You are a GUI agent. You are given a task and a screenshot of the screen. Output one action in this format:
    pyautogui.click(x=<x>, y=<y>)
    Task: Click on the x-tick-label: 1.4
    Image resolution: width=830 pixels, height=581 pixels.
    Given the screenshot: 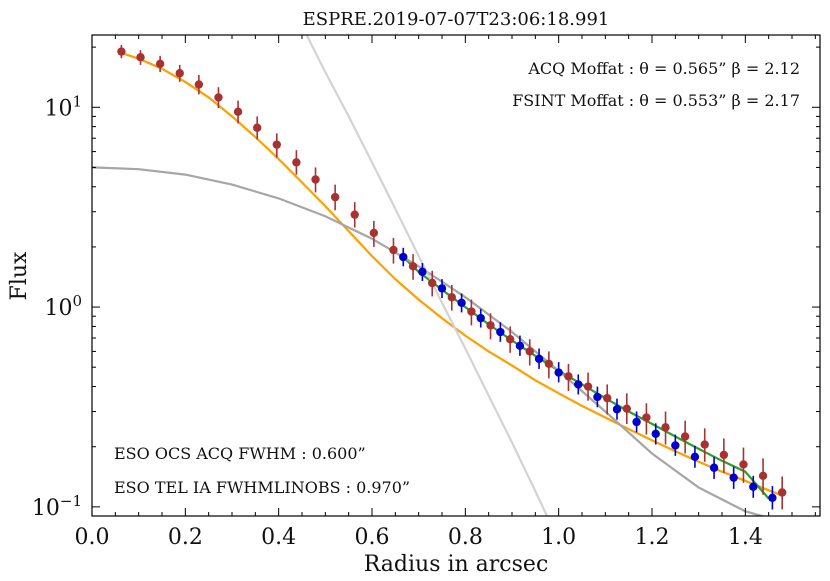 What is the action you would take?
    pyautogui.click(x=745, y=537)
    